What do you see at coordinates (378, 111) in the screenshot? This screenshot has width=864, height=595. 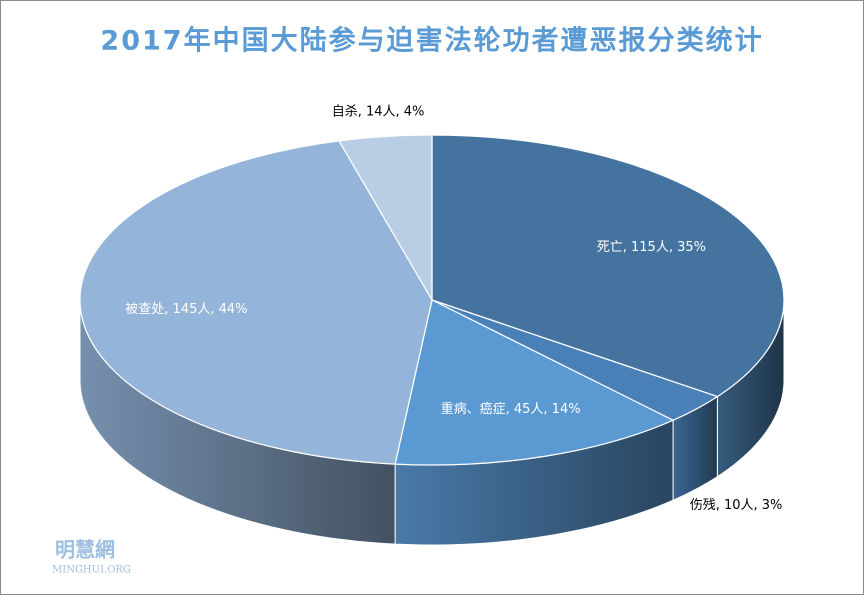 I see `data-label: 自杀, 14人, 4%` at bounding box center [378, 111].